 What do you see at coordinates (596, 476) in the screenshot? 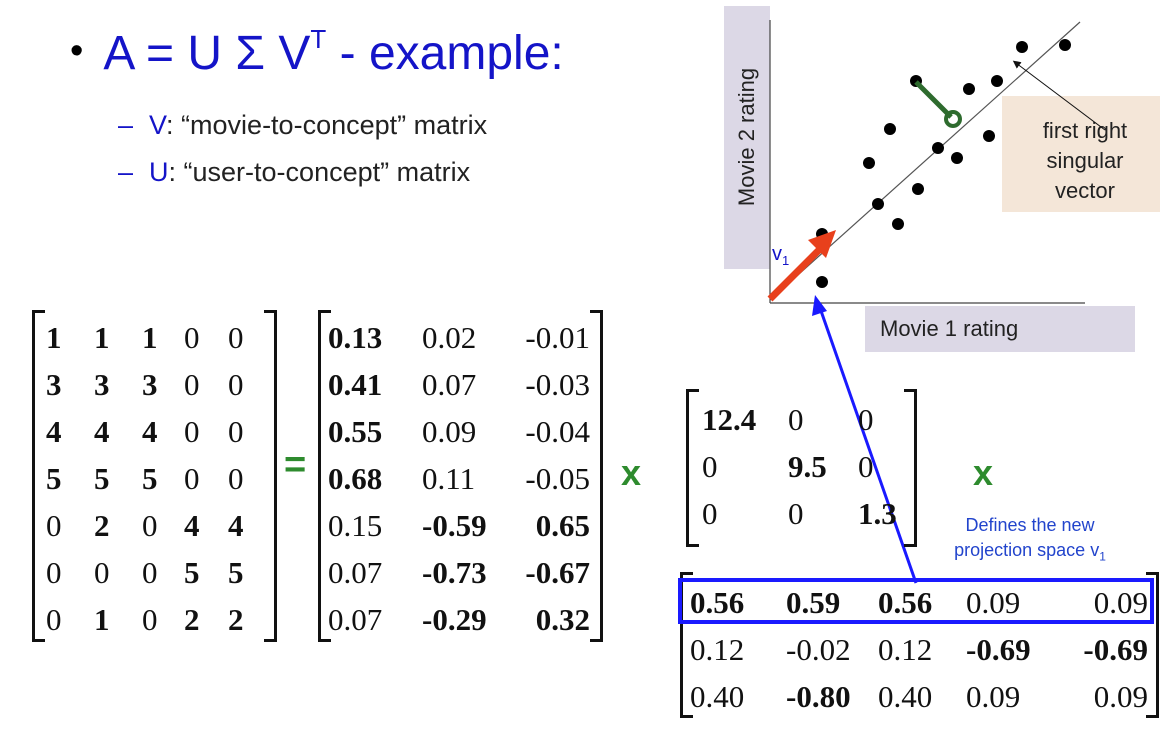
I see `matrix-u-right-bracket` at bounding box center [596, 476].